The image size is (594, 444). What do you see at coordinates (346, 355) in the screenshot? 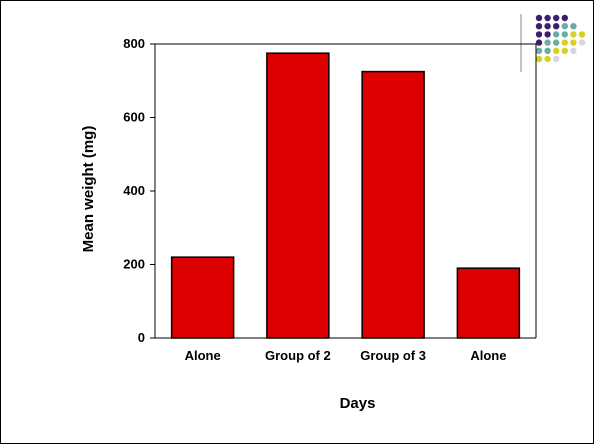
I see `x-tick-labels: Alone Group of 2 Group of 3 Alone` at bounding box center [346, 355].